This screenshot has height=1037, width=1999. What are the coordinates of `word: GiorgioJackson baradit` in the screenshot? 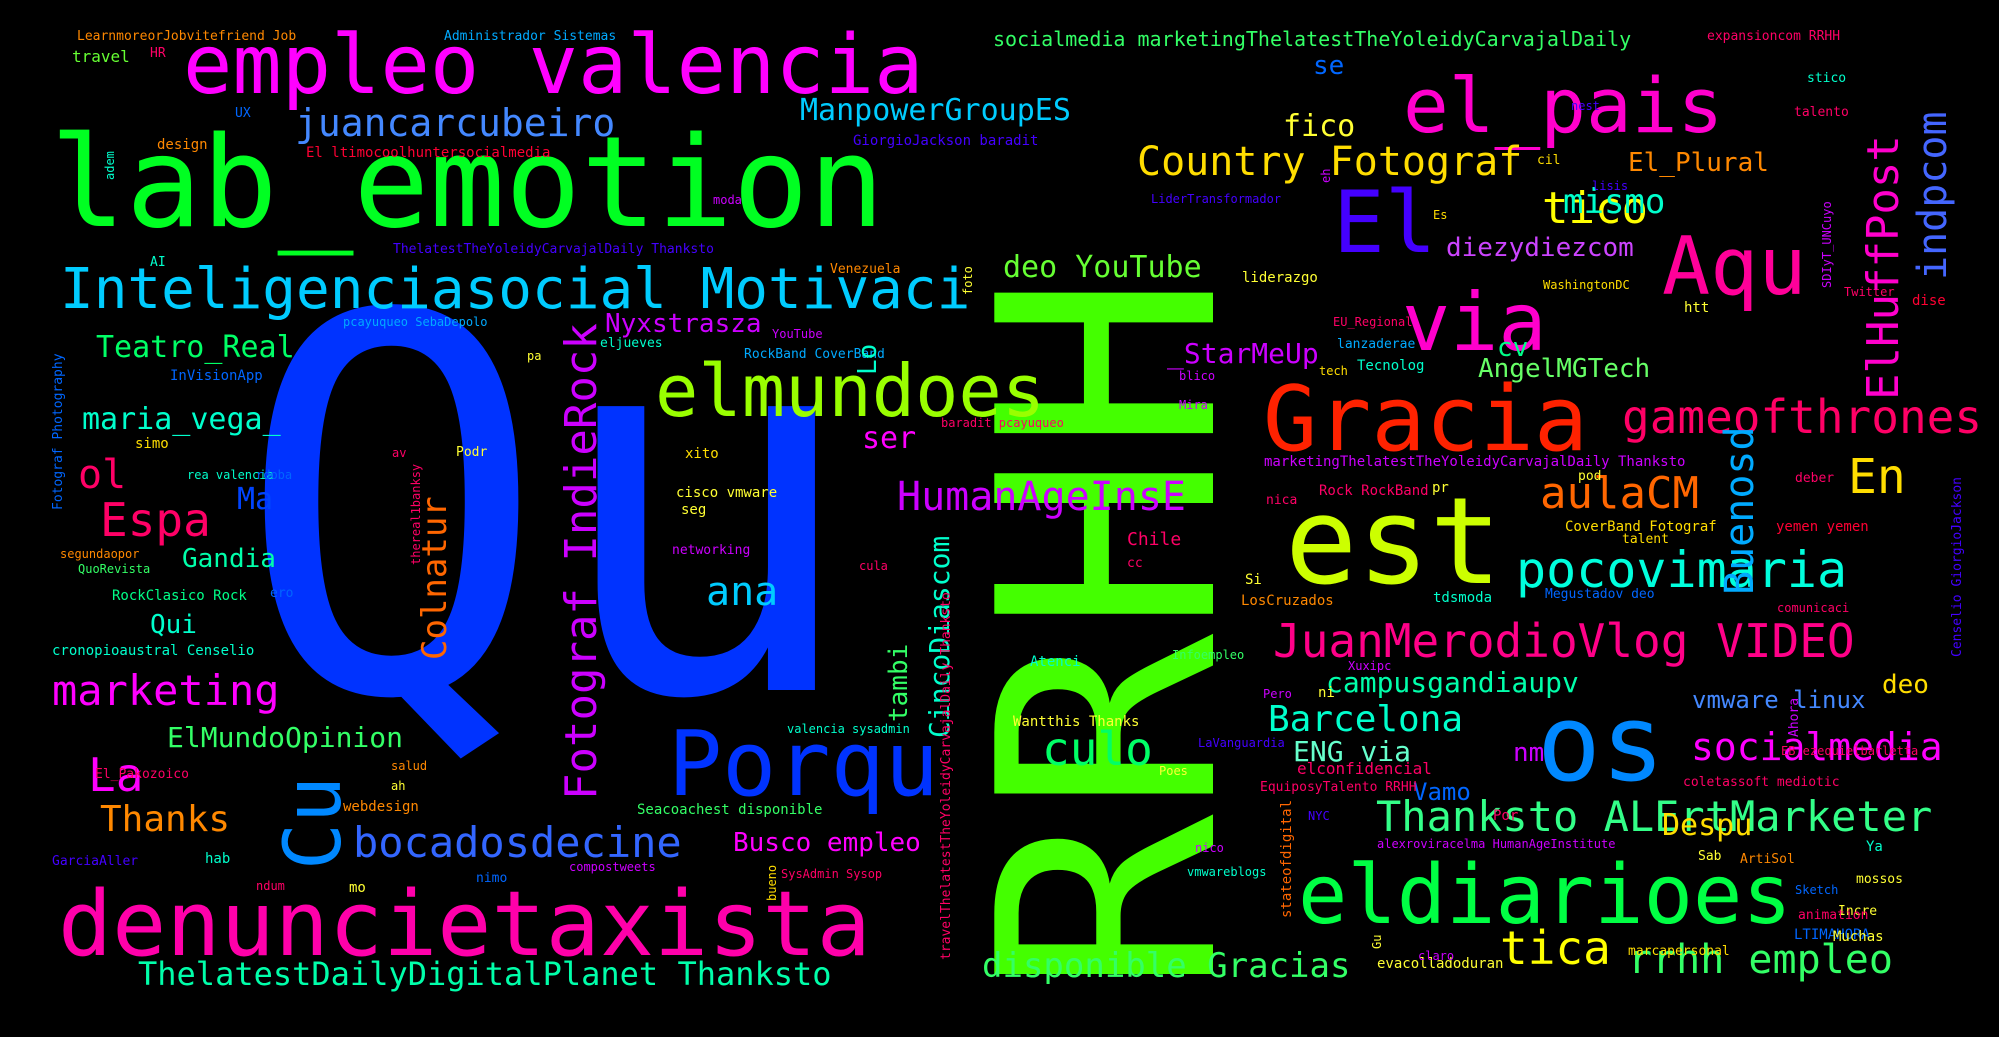 It's located at (946, 141).